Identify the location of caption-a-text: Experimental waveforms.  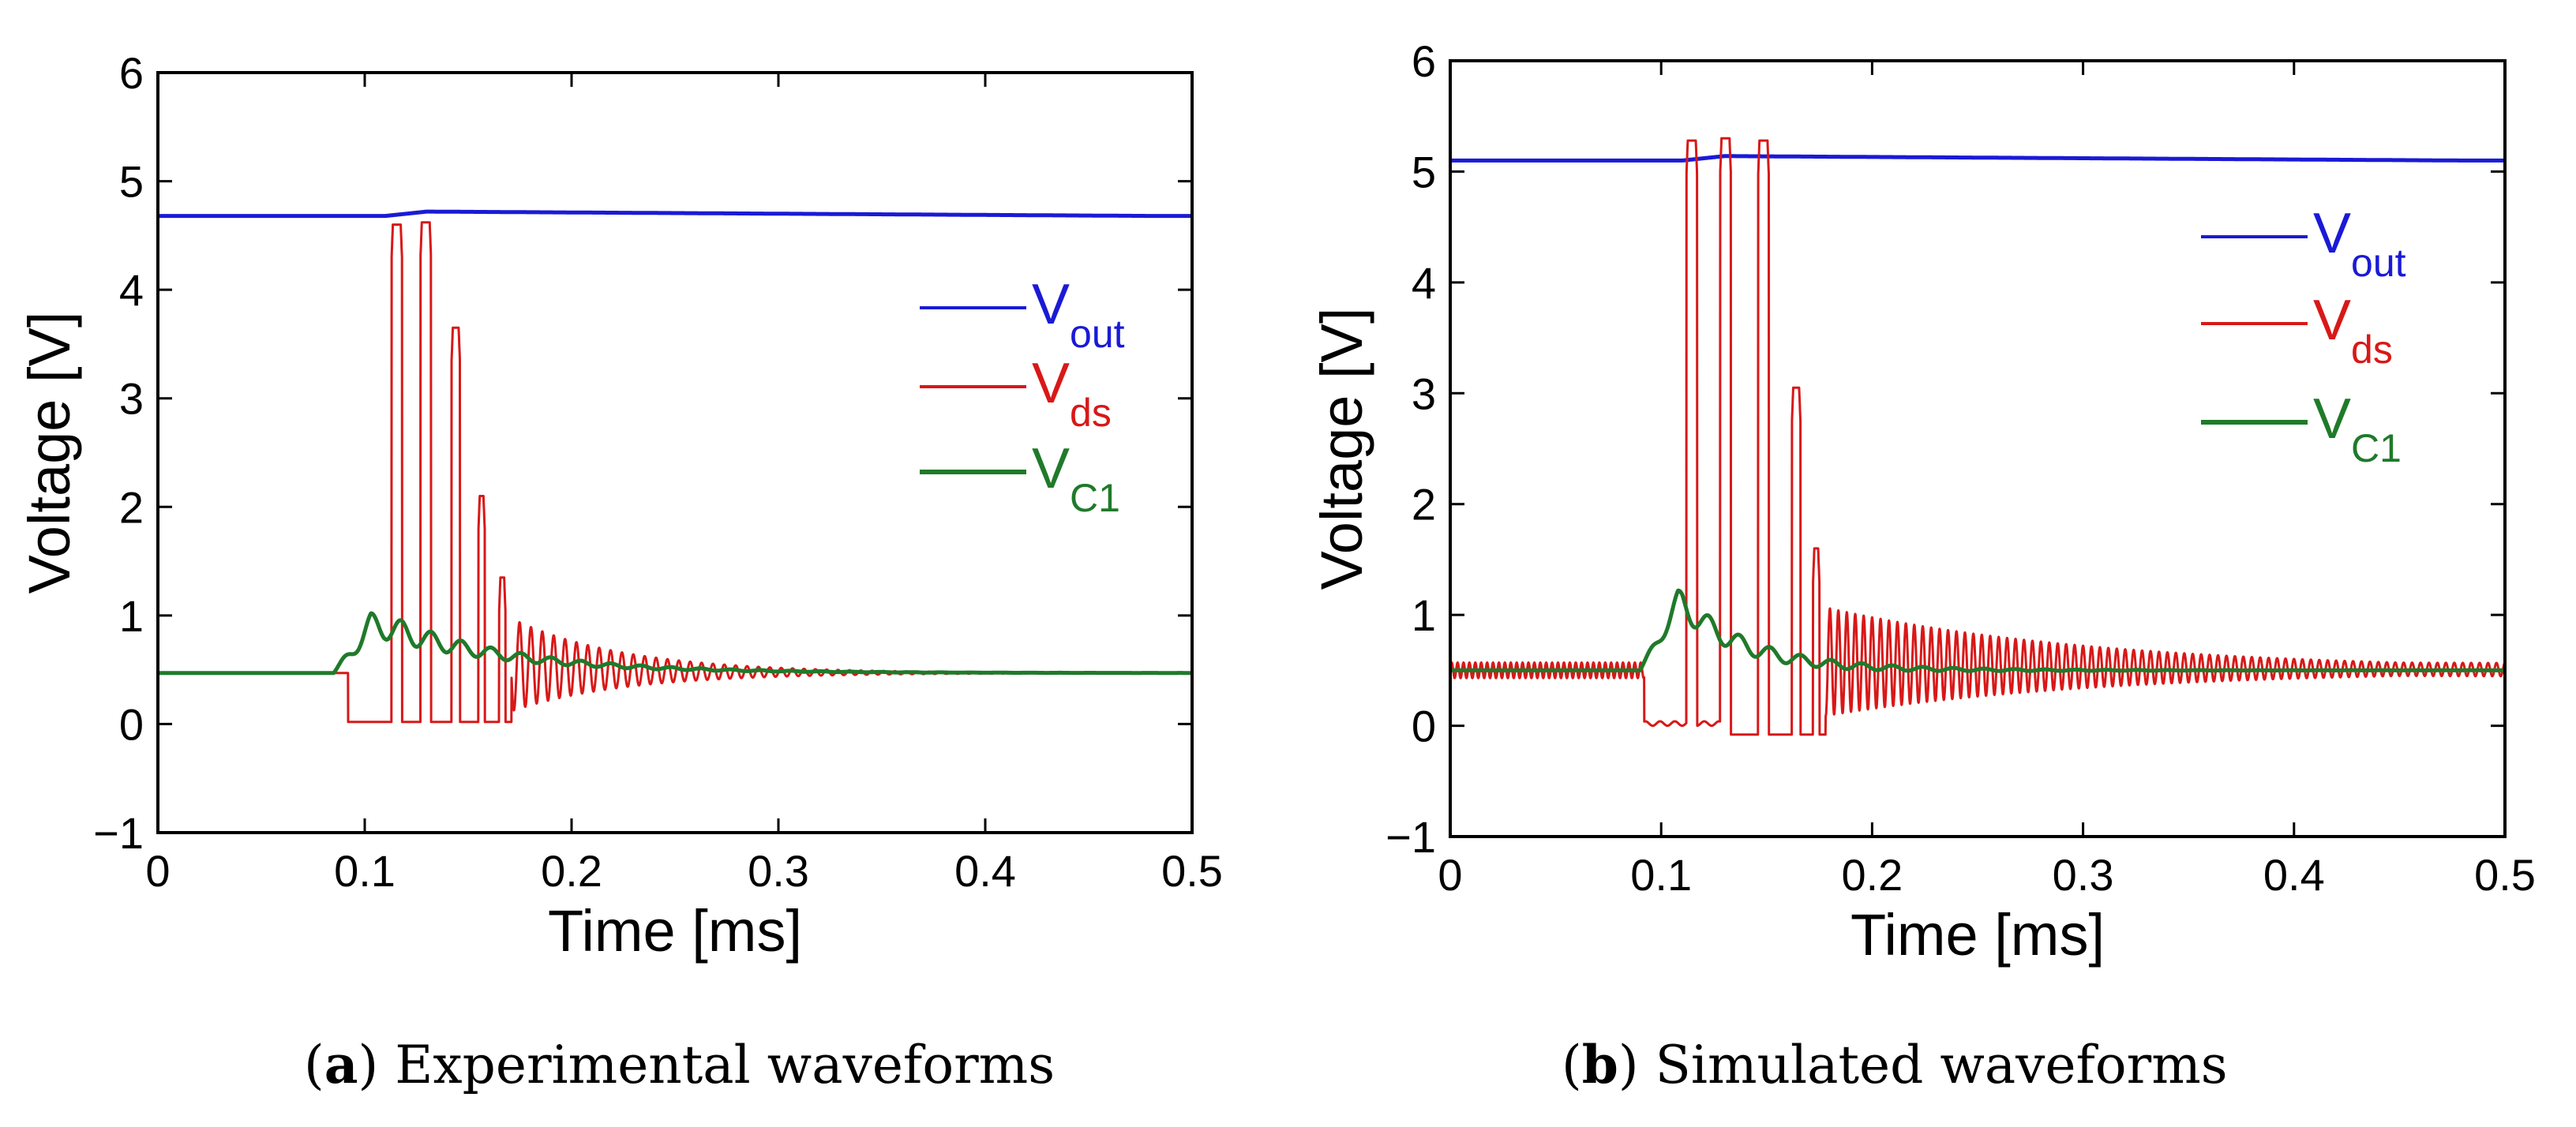
(726, 1065).